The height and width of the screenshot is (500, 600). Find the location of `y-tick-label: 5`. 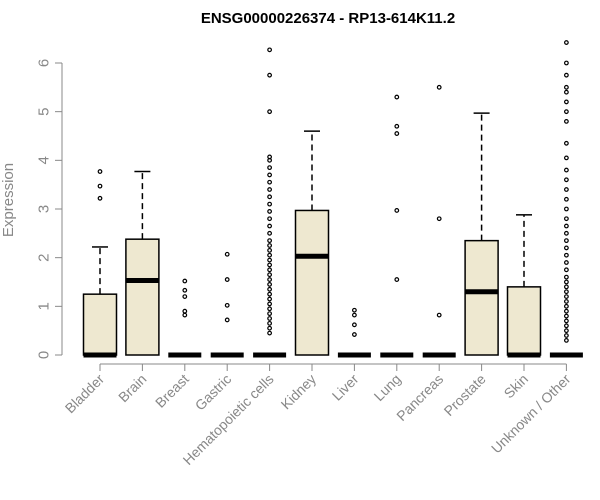

y-tick-label: 5 is located at coordinates (43, 111).